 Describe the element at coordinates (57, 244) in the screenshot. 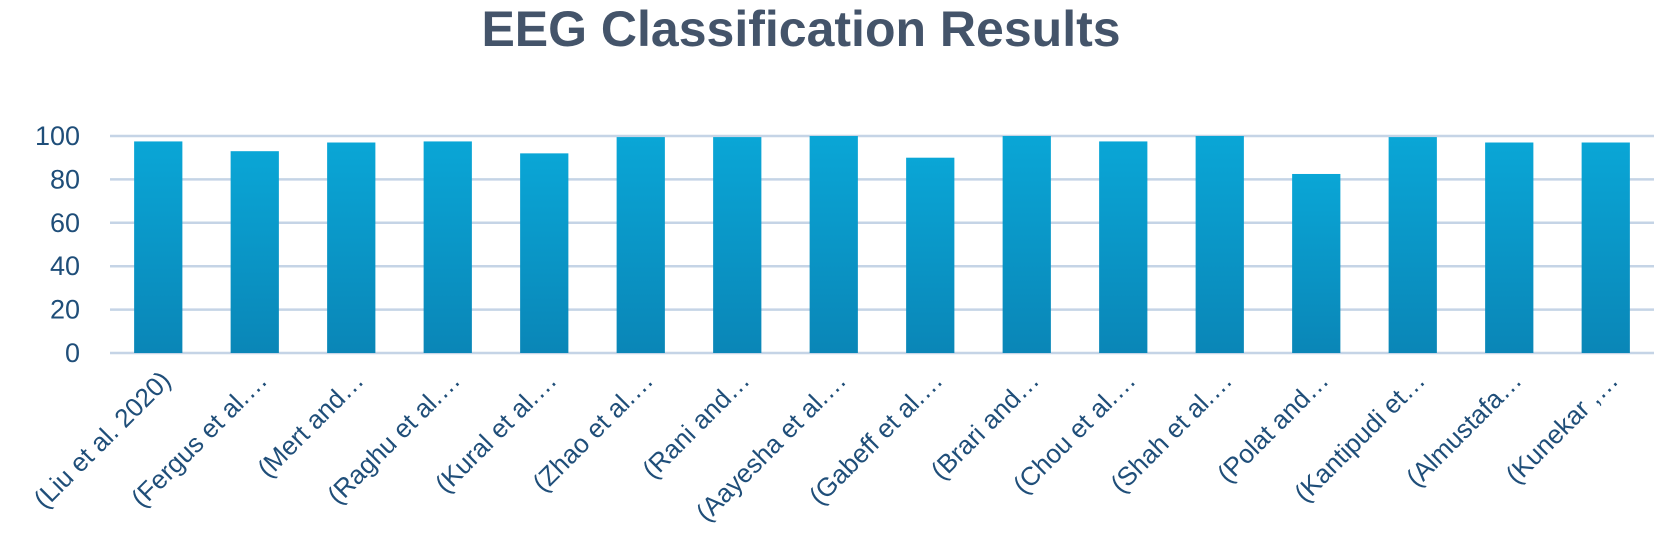

I see `y-axis-tick-labels: 0 20 40 60 80 100` at that location.